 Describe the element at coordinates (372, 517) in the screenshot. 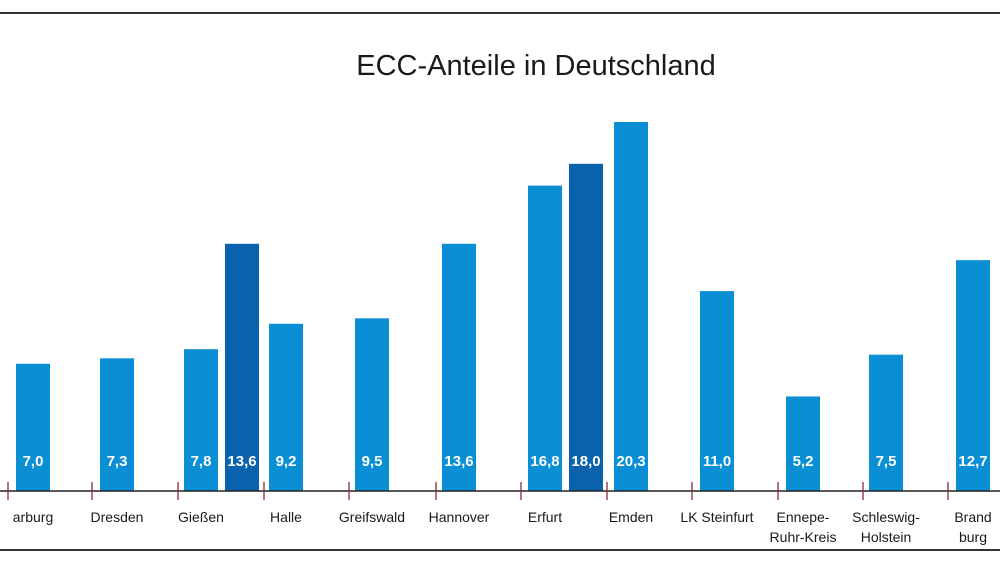

I see `category-label: Greifswald` at that location.